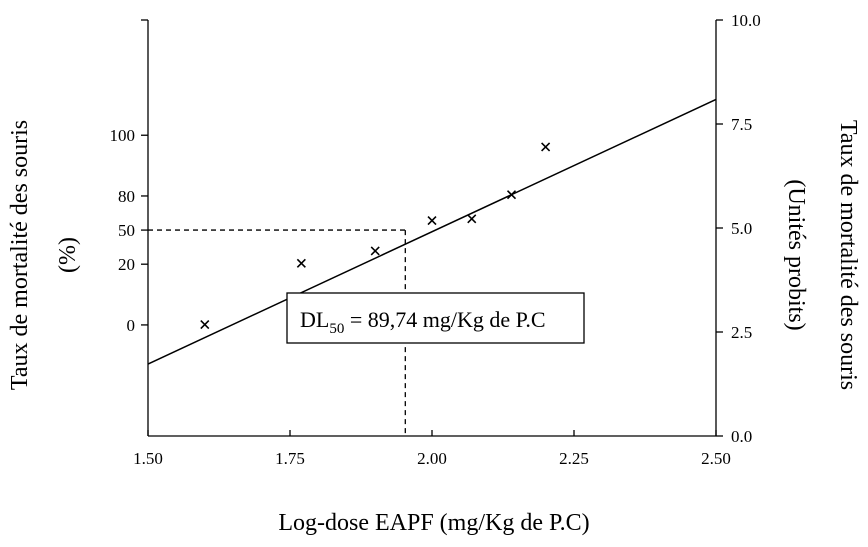 This screenshot has height=547, width=868. What do you see at coordinates (746, 20) in the screenshot?
I see `y-right-tick-label-4: 10.0` at bounding box center [746, 20].